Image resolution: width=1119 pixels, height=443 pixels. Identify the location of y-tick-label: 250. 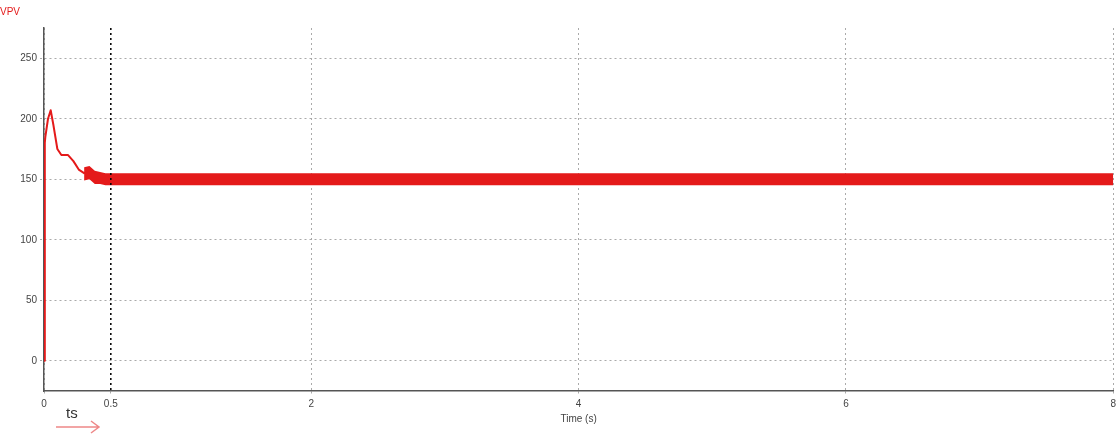
(29, 57).